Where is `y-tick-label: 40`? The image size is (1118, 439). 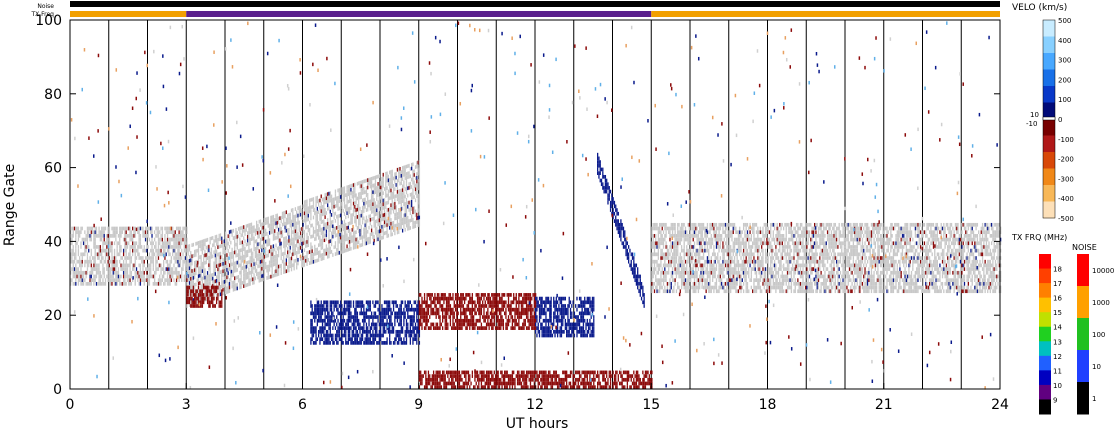
y-tick-label: 40 is located at coordinates (53, 242).